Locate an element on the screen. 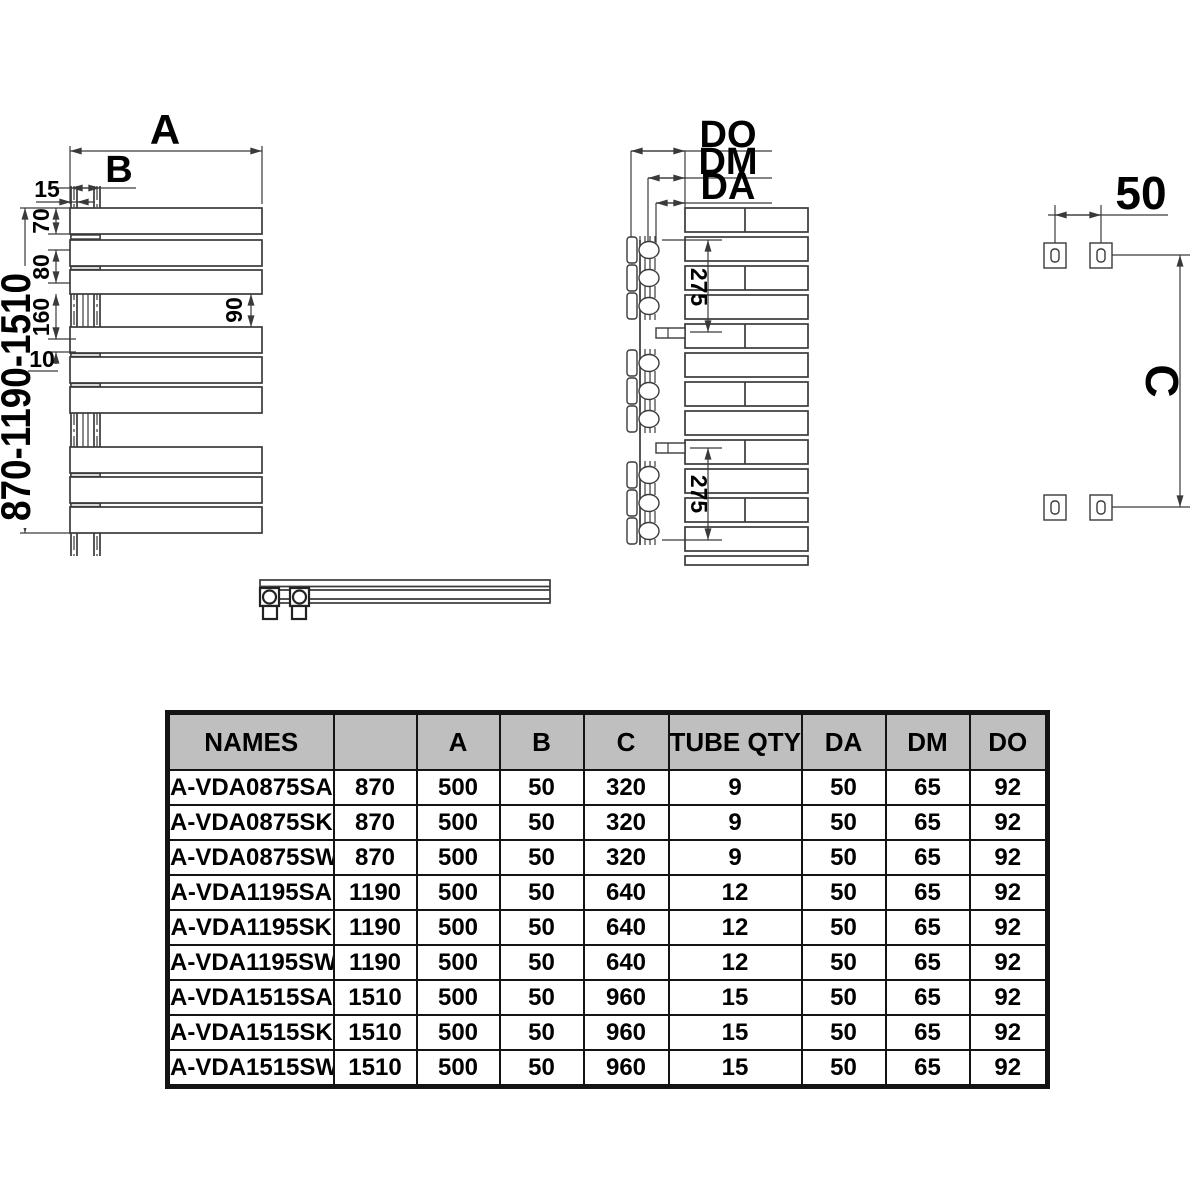  table-row: A-VDA1195SK 1190 500 50 640 12 50 65 92 is located at coordinates (607, 927).